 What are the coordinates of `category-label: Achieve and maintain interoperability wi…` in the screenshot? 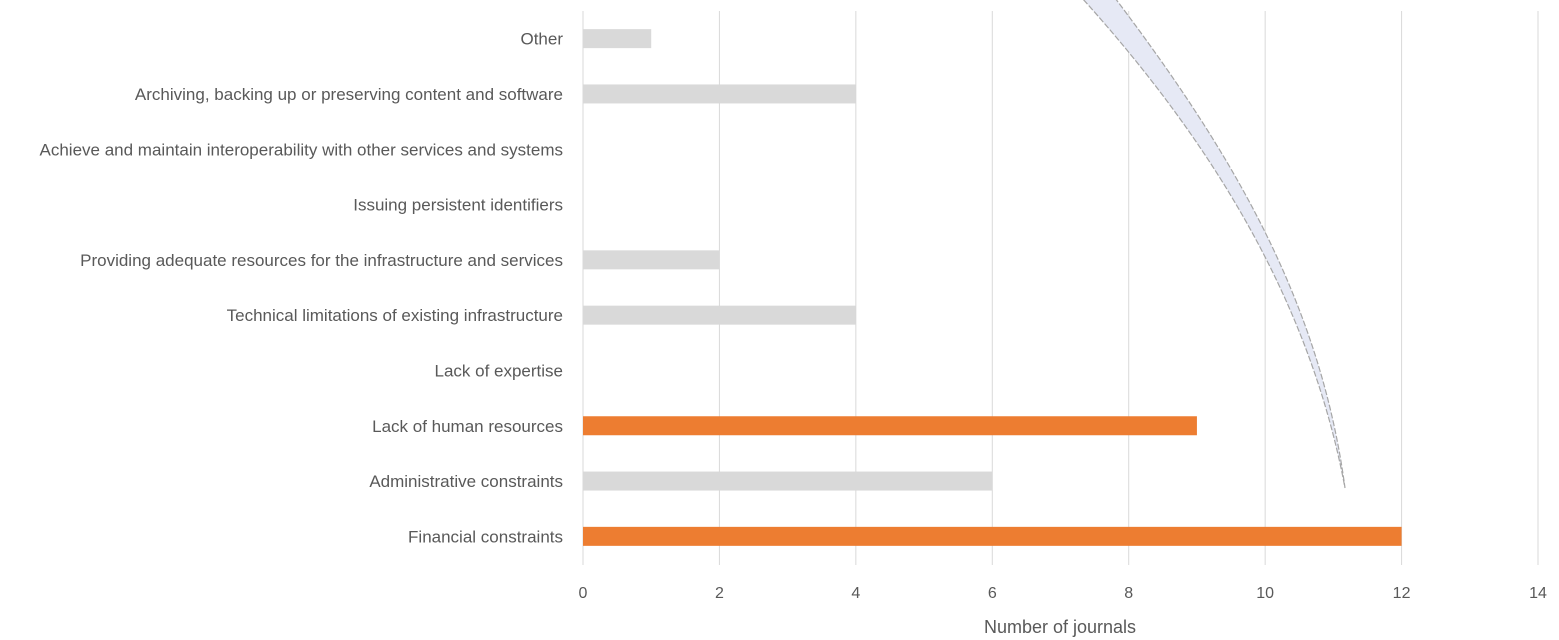 It's located at (301, 149).